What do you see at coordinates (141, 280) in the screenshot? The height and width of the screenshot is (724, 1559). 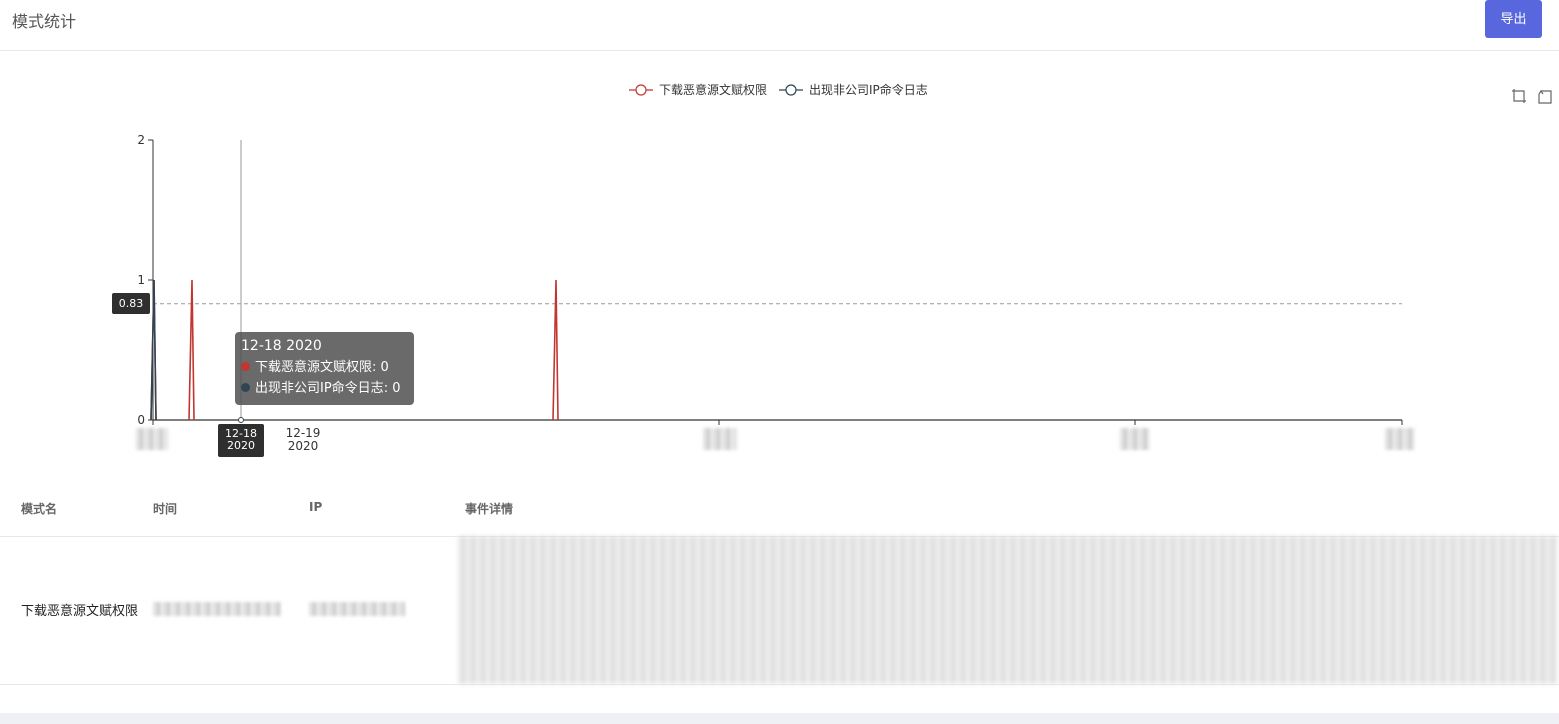 I see `y-tick-label: 1` at bounding box center [141, 280].